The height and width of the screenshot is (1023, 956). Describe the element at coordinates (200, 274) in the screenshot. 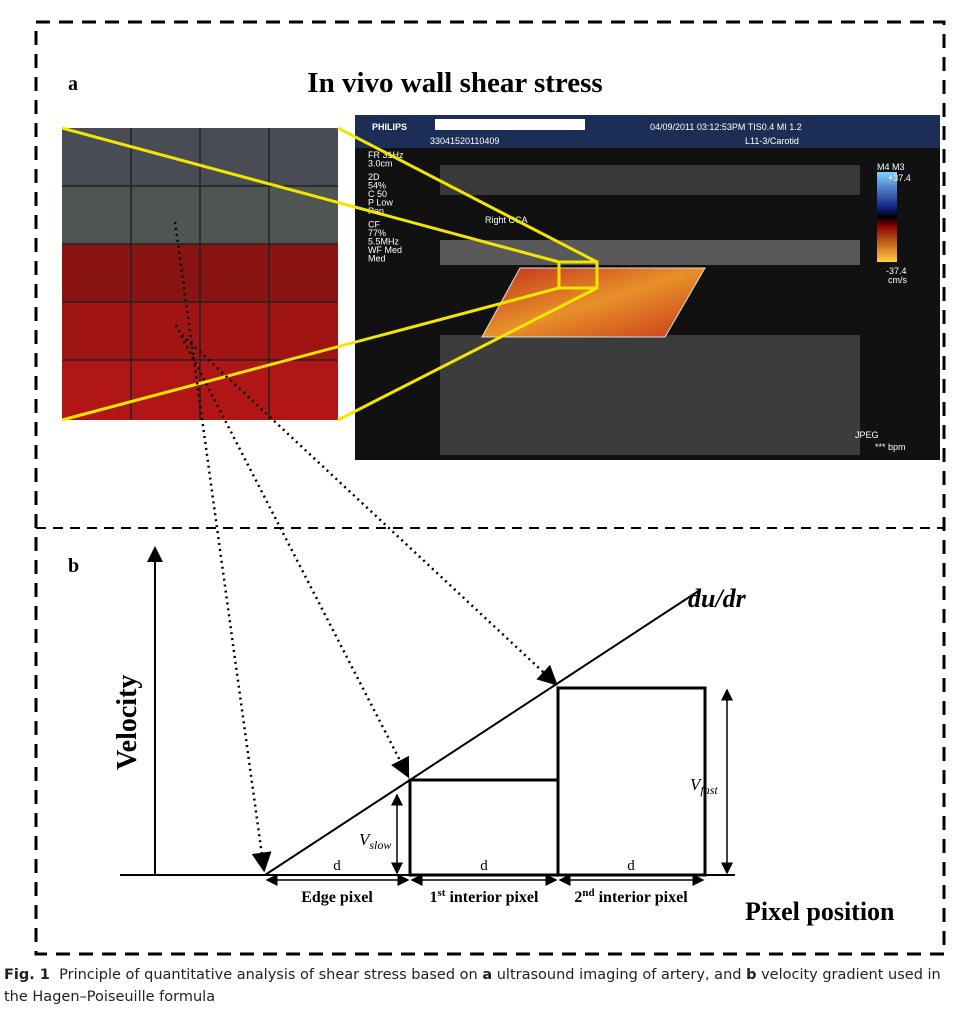

I see `pixel-grid` at that location.